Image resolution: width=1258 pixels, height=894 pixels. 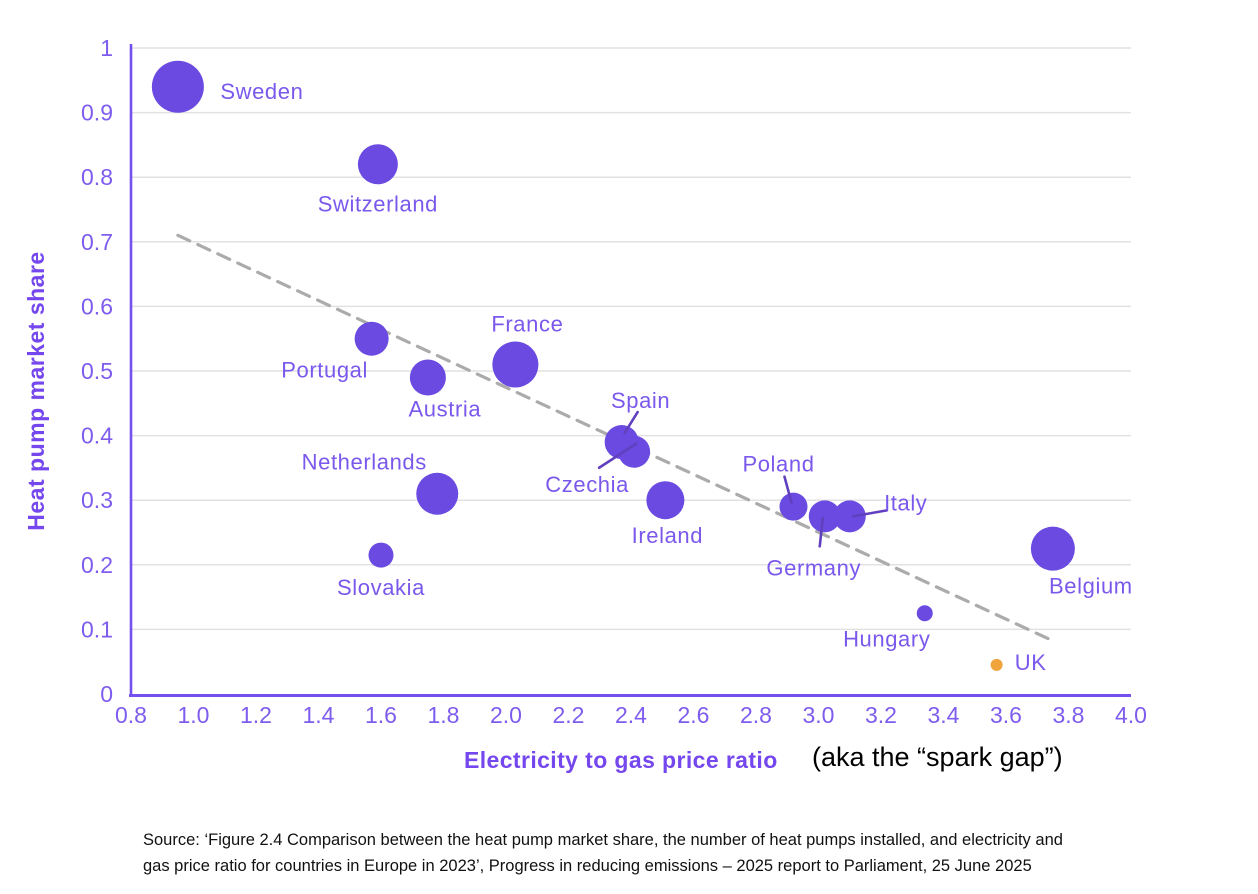 What do you see at coordinates (97, 306) in the screenshot?
I see `y-tick-label-0.6: 0.6` at bounding box center [97, 306].